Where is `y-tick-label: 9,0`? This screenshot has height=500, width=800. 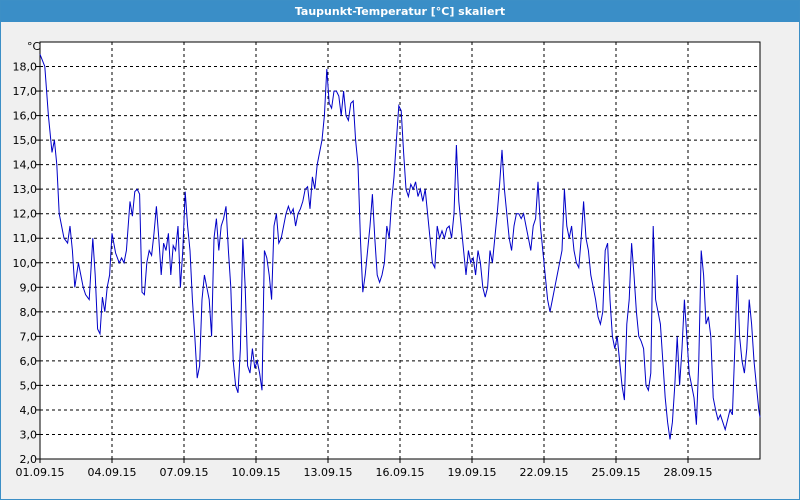 y-tick-label: 9,0 is located at coordinates (29, 287).